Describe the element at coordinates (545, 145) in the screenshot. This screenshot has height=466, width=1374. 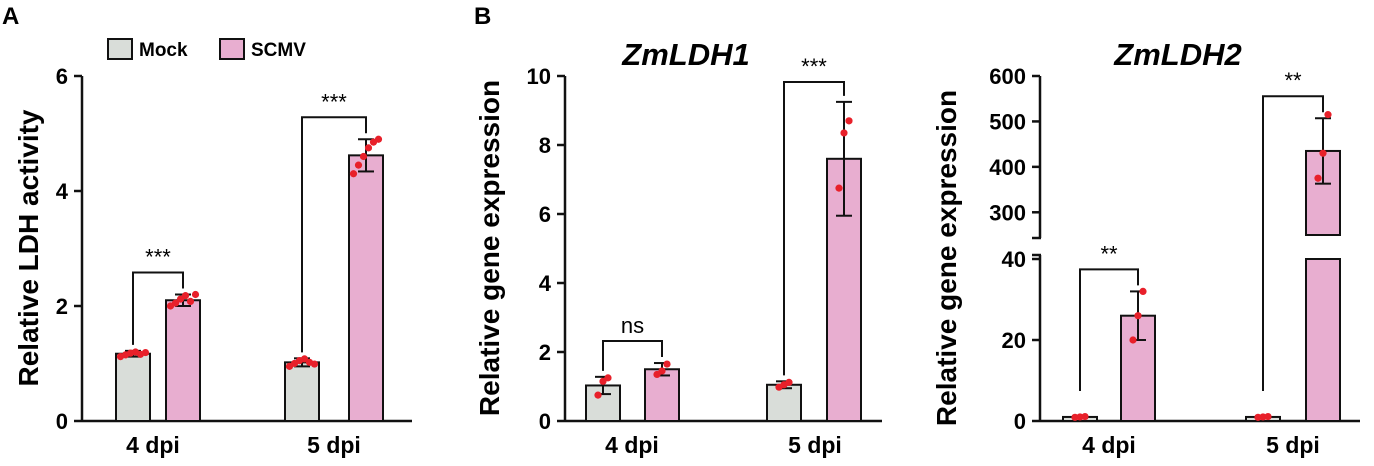
I see `y-tick-label: 8` at that location.